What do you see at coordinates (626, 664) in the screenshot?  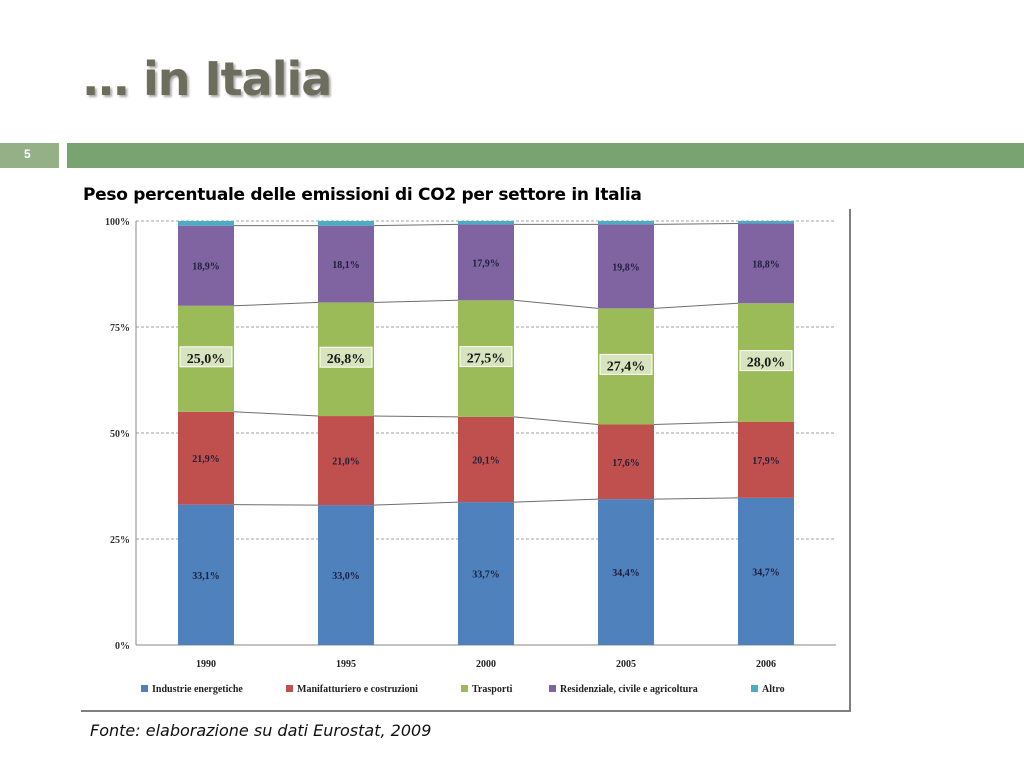 I see `x-tick-label: 2005` at bounding box center [626, 664].